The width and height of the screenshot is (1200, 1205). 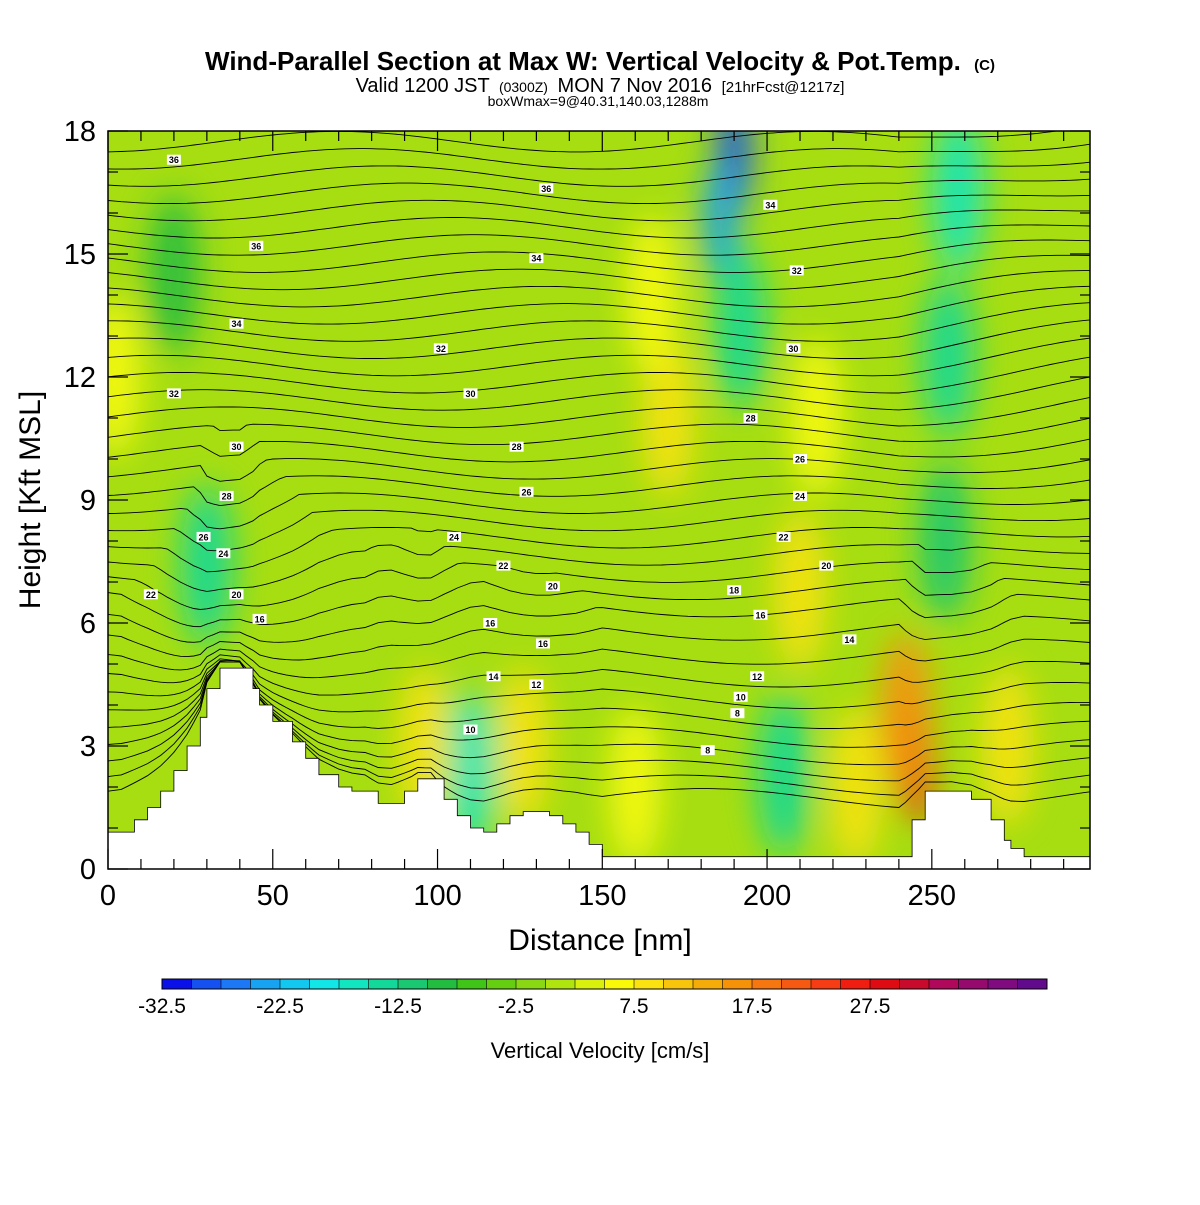 What do you see at coordinates (30, 500) in the screenshot?
I see `y-axis-label: Height [Kft MSL]` at bounding box center [30, 500].